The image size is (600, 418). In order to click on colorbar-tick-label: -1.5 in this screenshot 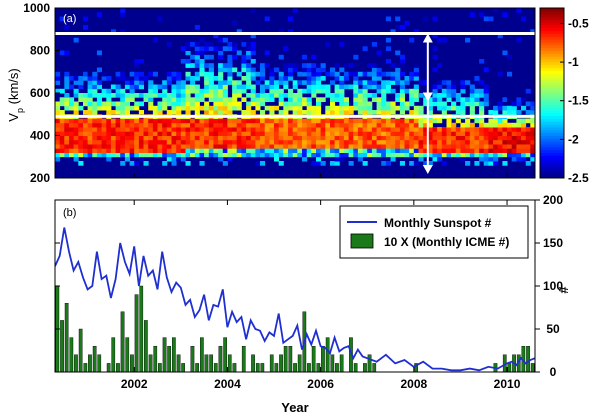, I will do `click(578, 101)`.